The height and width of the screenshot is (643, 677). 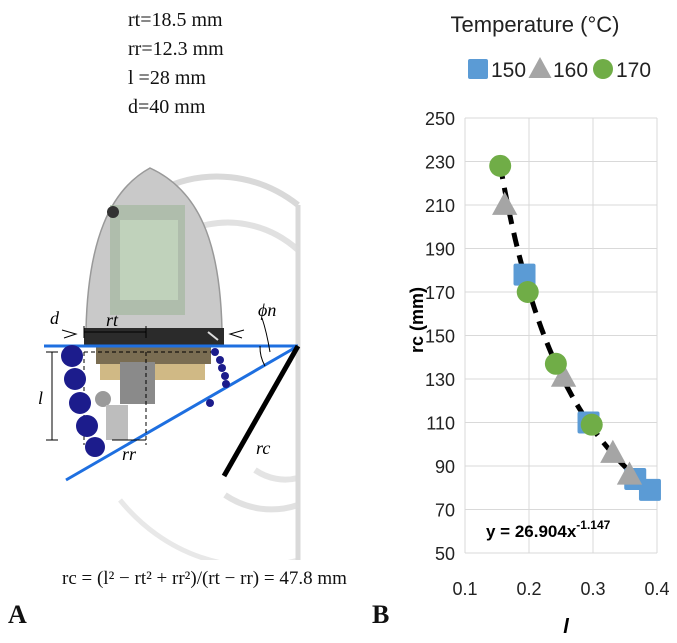 I want to click on x-axis-ticks: 0.1 0.2 0.3 0.4, so click(x=560, y=589).